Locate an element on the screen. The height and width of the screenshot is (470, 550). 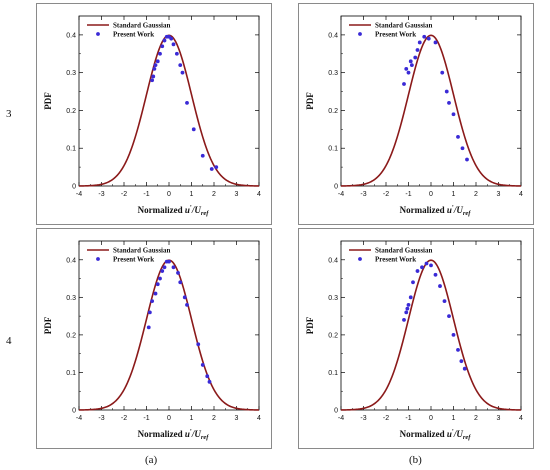
x-tick-label: -3 is located at coordinates (363, 194).